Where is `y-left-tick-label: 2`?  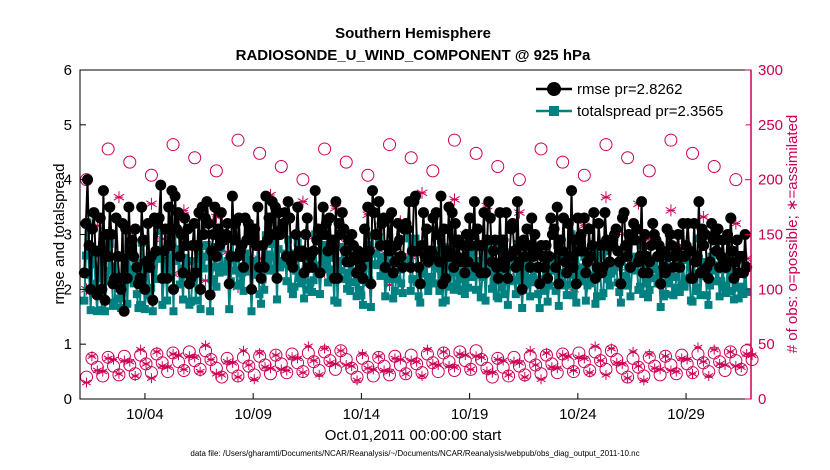
y-left-tick-label: 2 is located at coordinates (68, 289).